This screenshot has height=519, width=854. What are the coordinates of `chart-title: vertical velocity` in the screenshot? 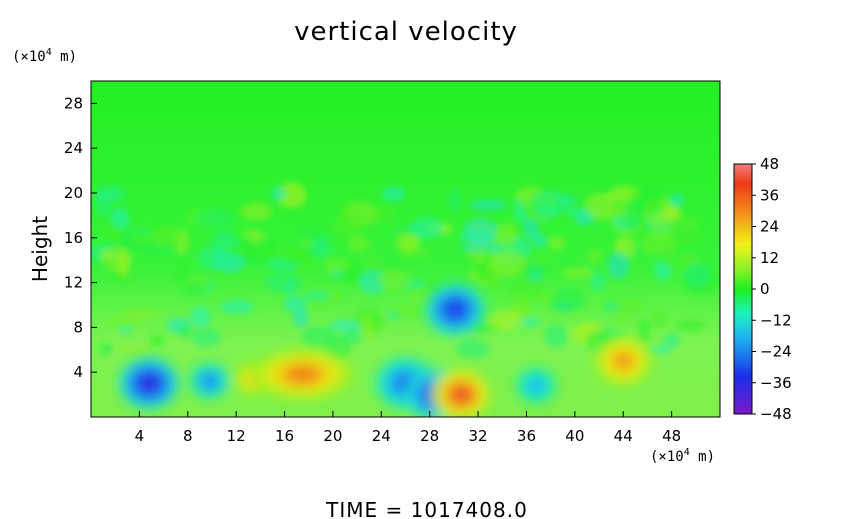 It's located at (406, 32).